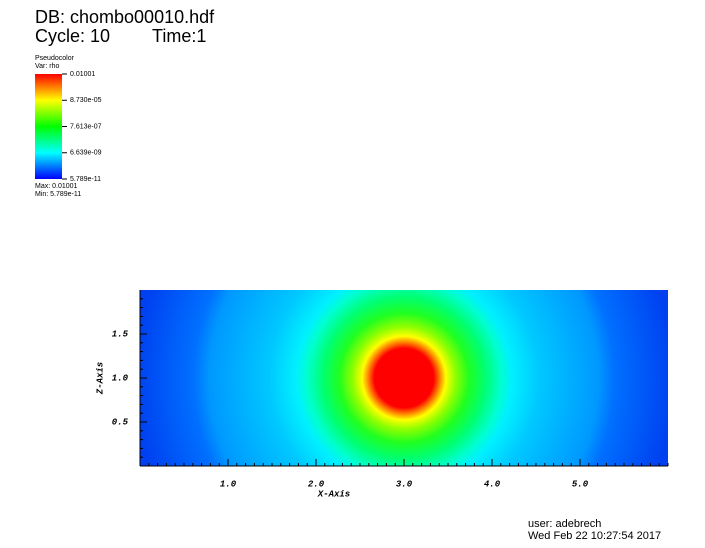 This screenshot has width=705, height=548. I want to click on x-axis-title: X-Axis, so click(333, 494).